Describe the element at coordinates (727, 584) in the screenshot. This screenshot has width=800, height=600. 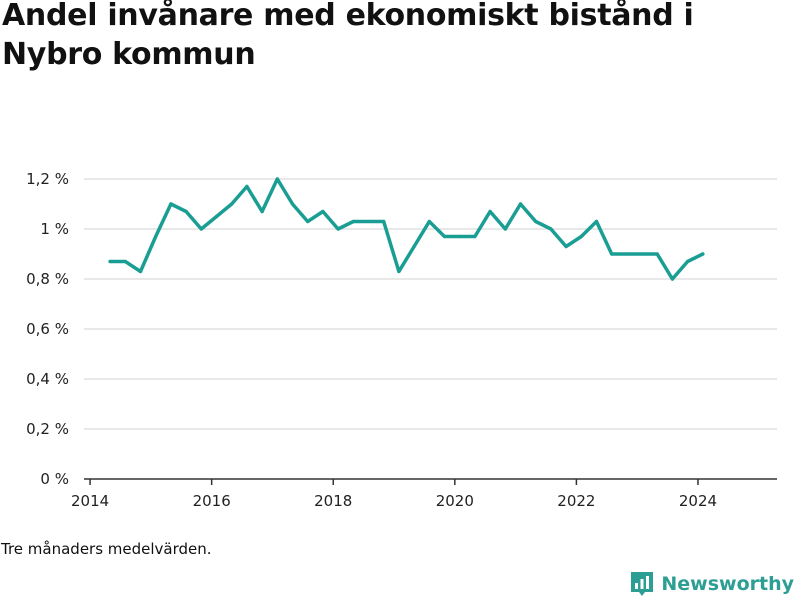
I see `brand-name: Newsworthy` at that location.